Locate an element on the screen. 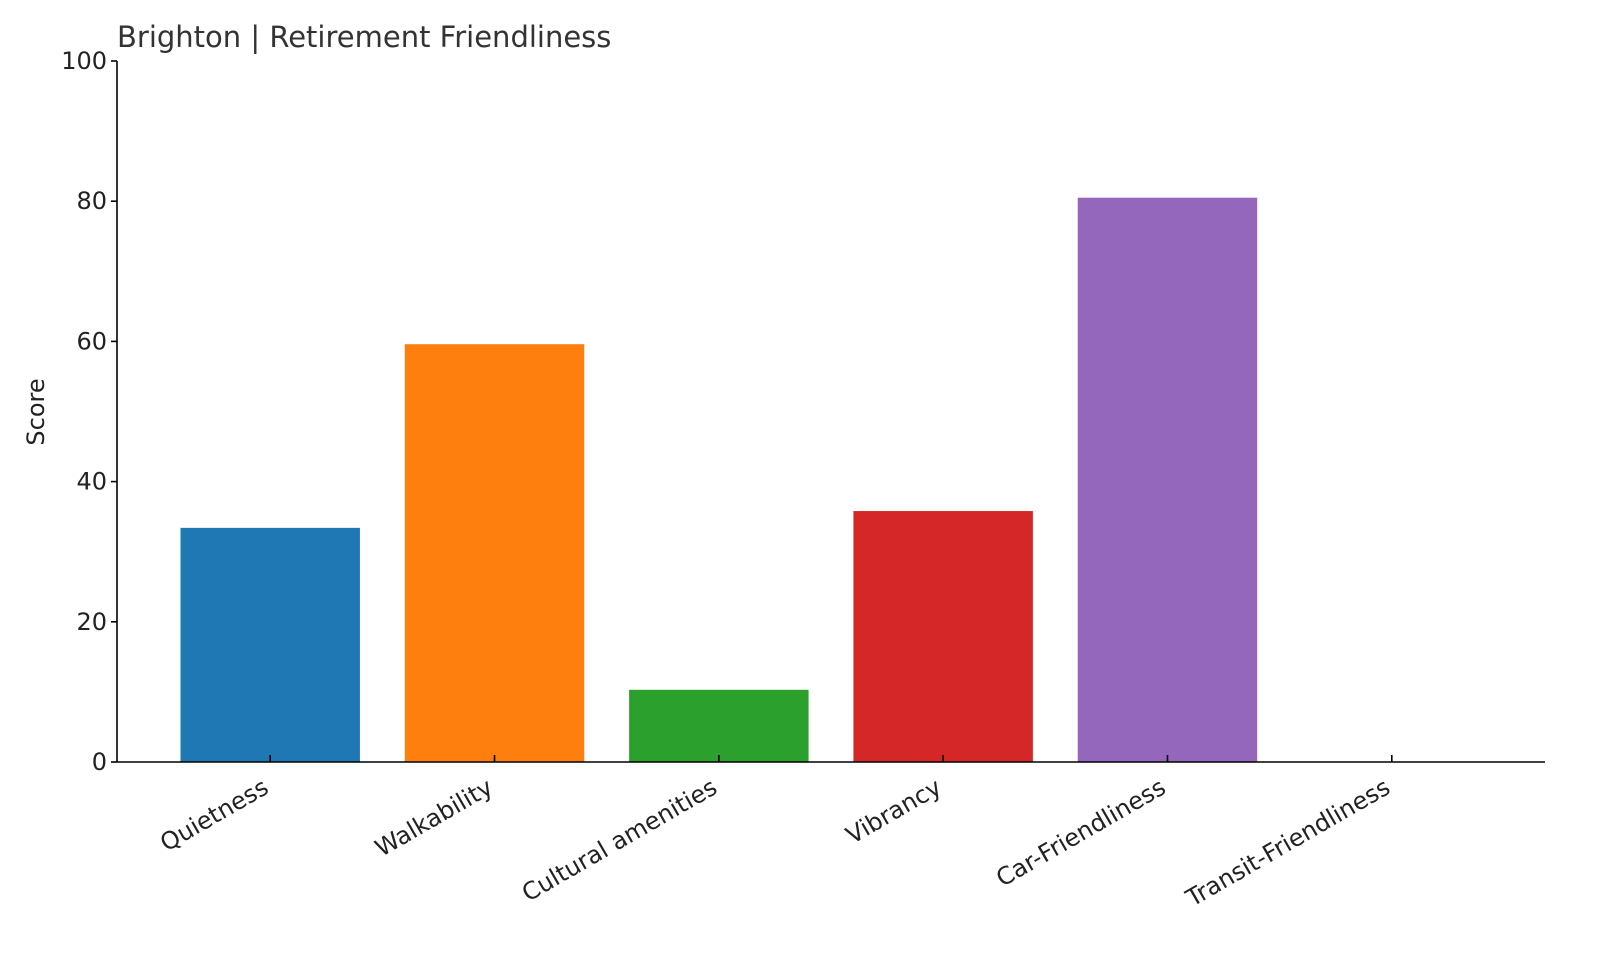 The width and height of the screenshot is (1600, 960). chart-title: Brighton | Retirement Friendliness is located at coordinates (364, 37).